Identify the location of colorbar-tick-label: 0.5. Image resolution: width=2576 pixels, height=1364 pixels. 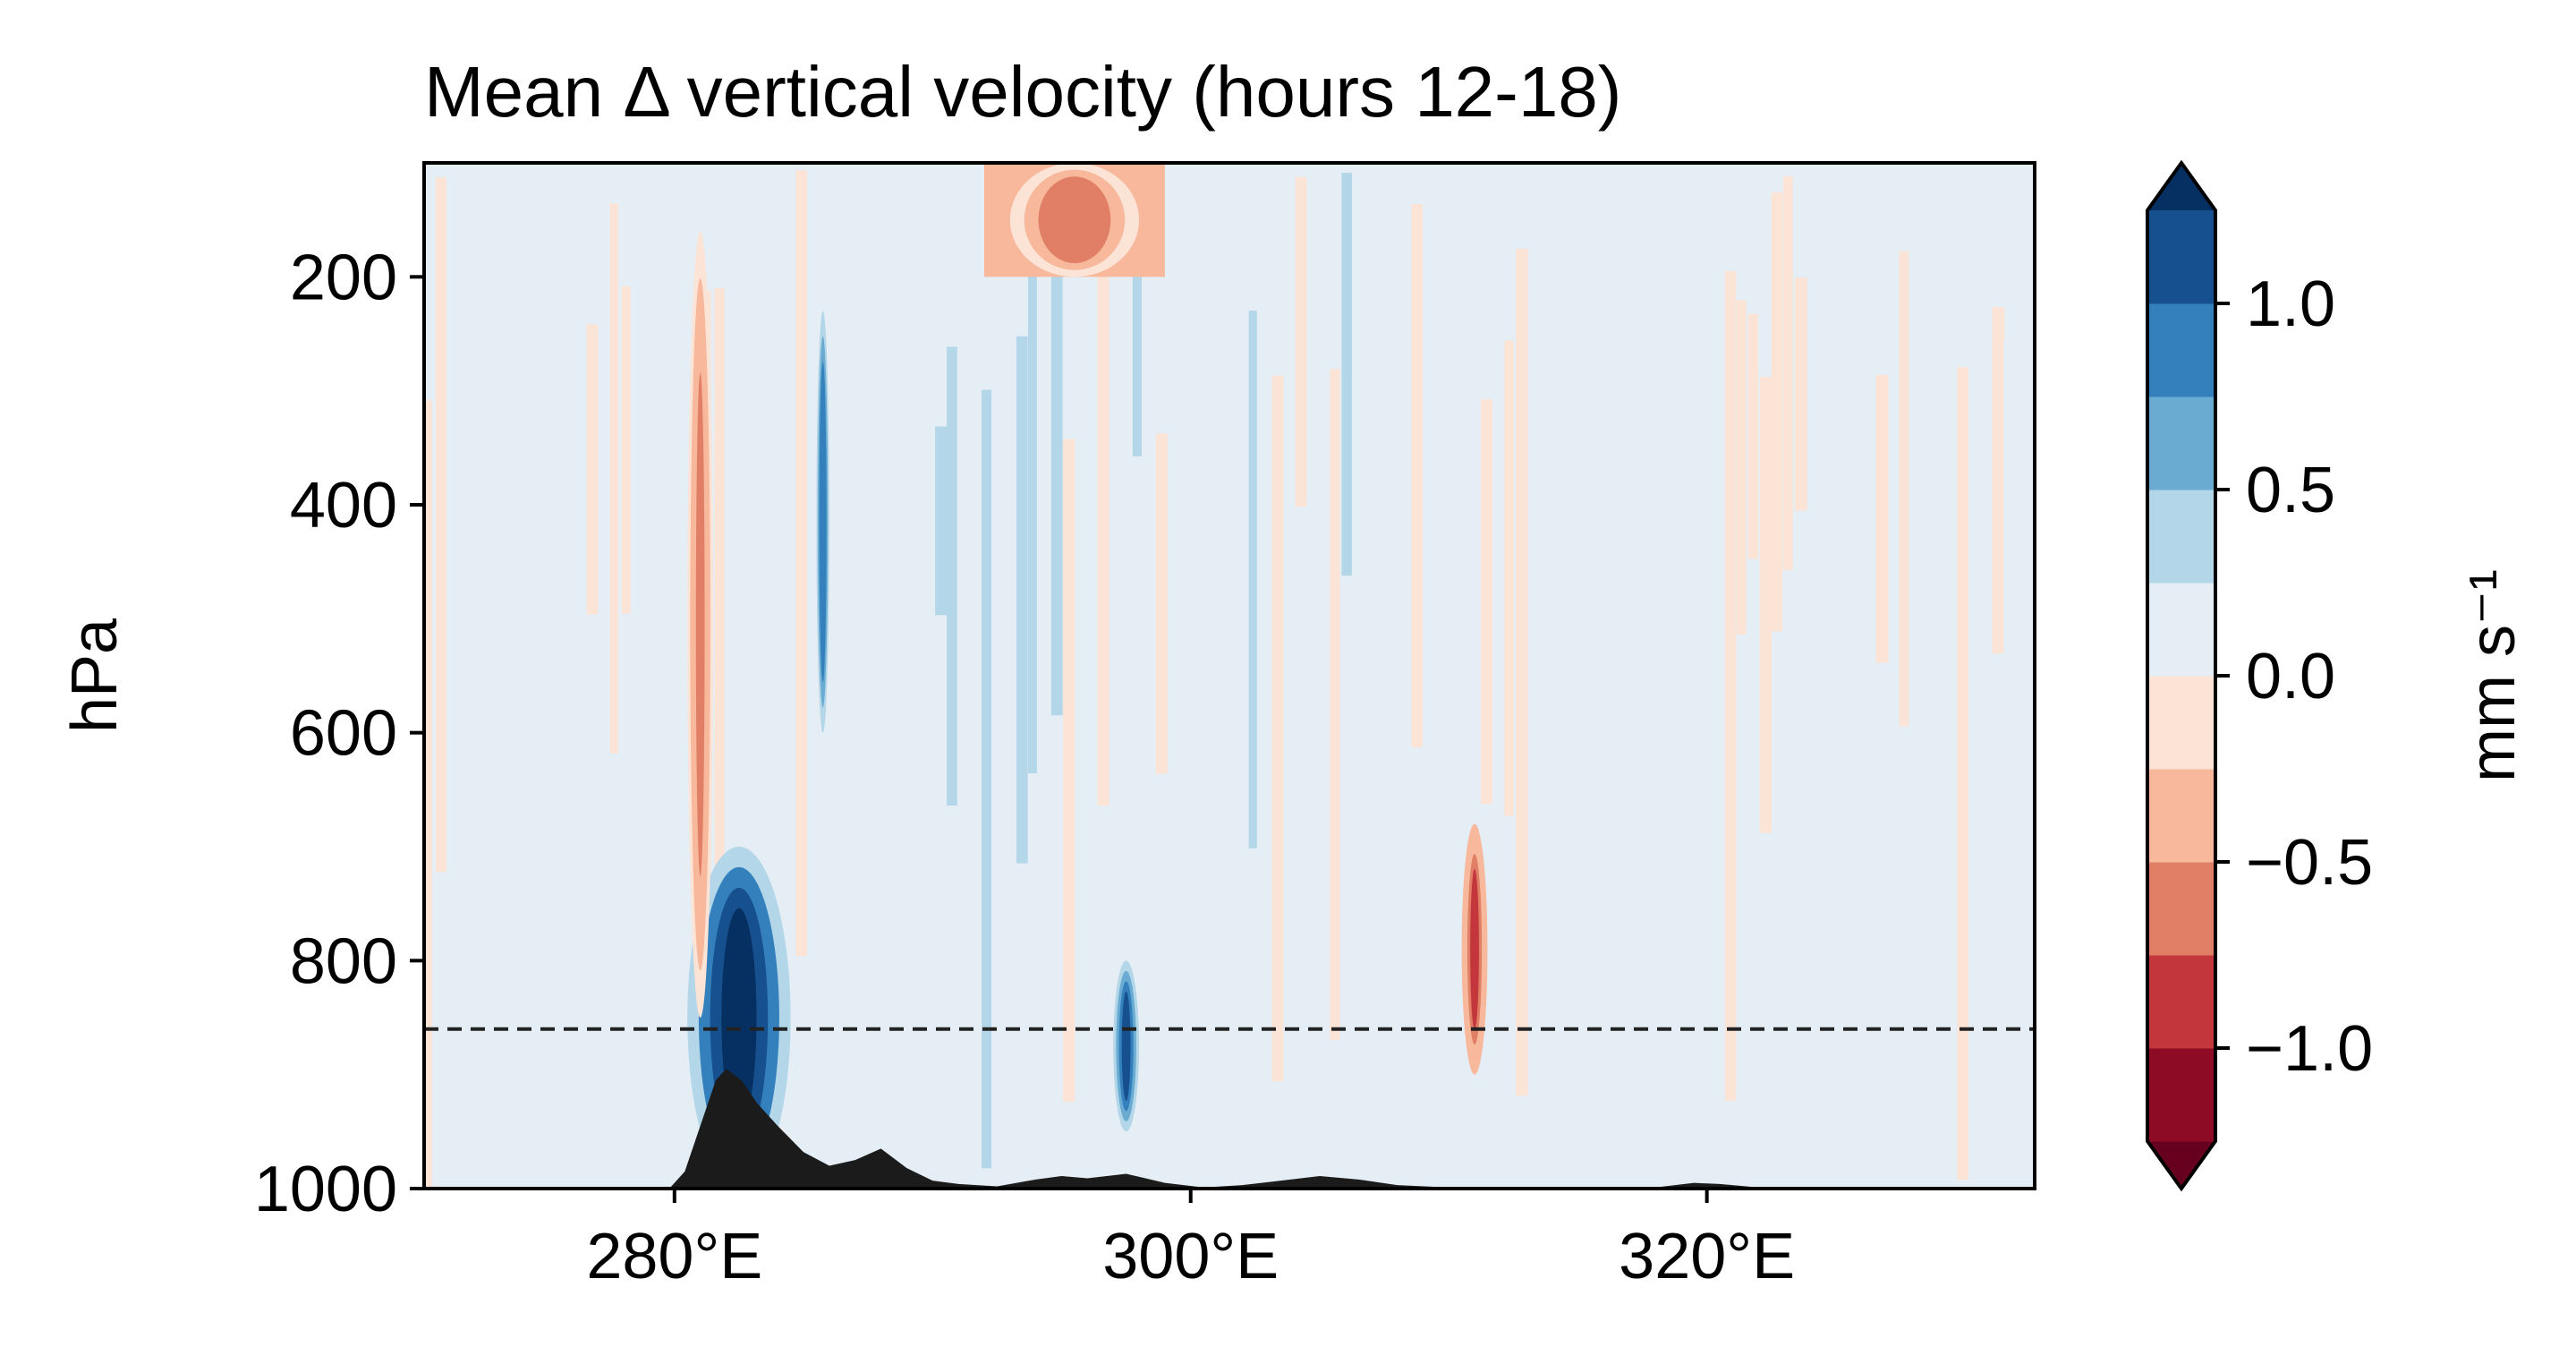
(2290, 490).